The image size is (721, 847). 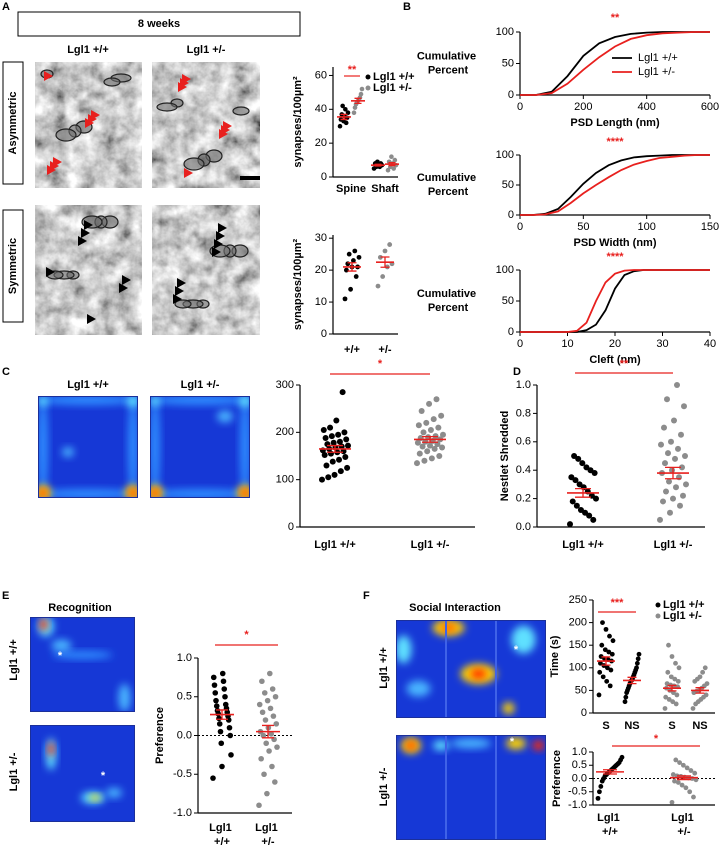 What do you see at coordinates (583, 545) in the screenshot?
I see `x-tick-label: Lgl1 +/+` at bounding box center [583, 545].